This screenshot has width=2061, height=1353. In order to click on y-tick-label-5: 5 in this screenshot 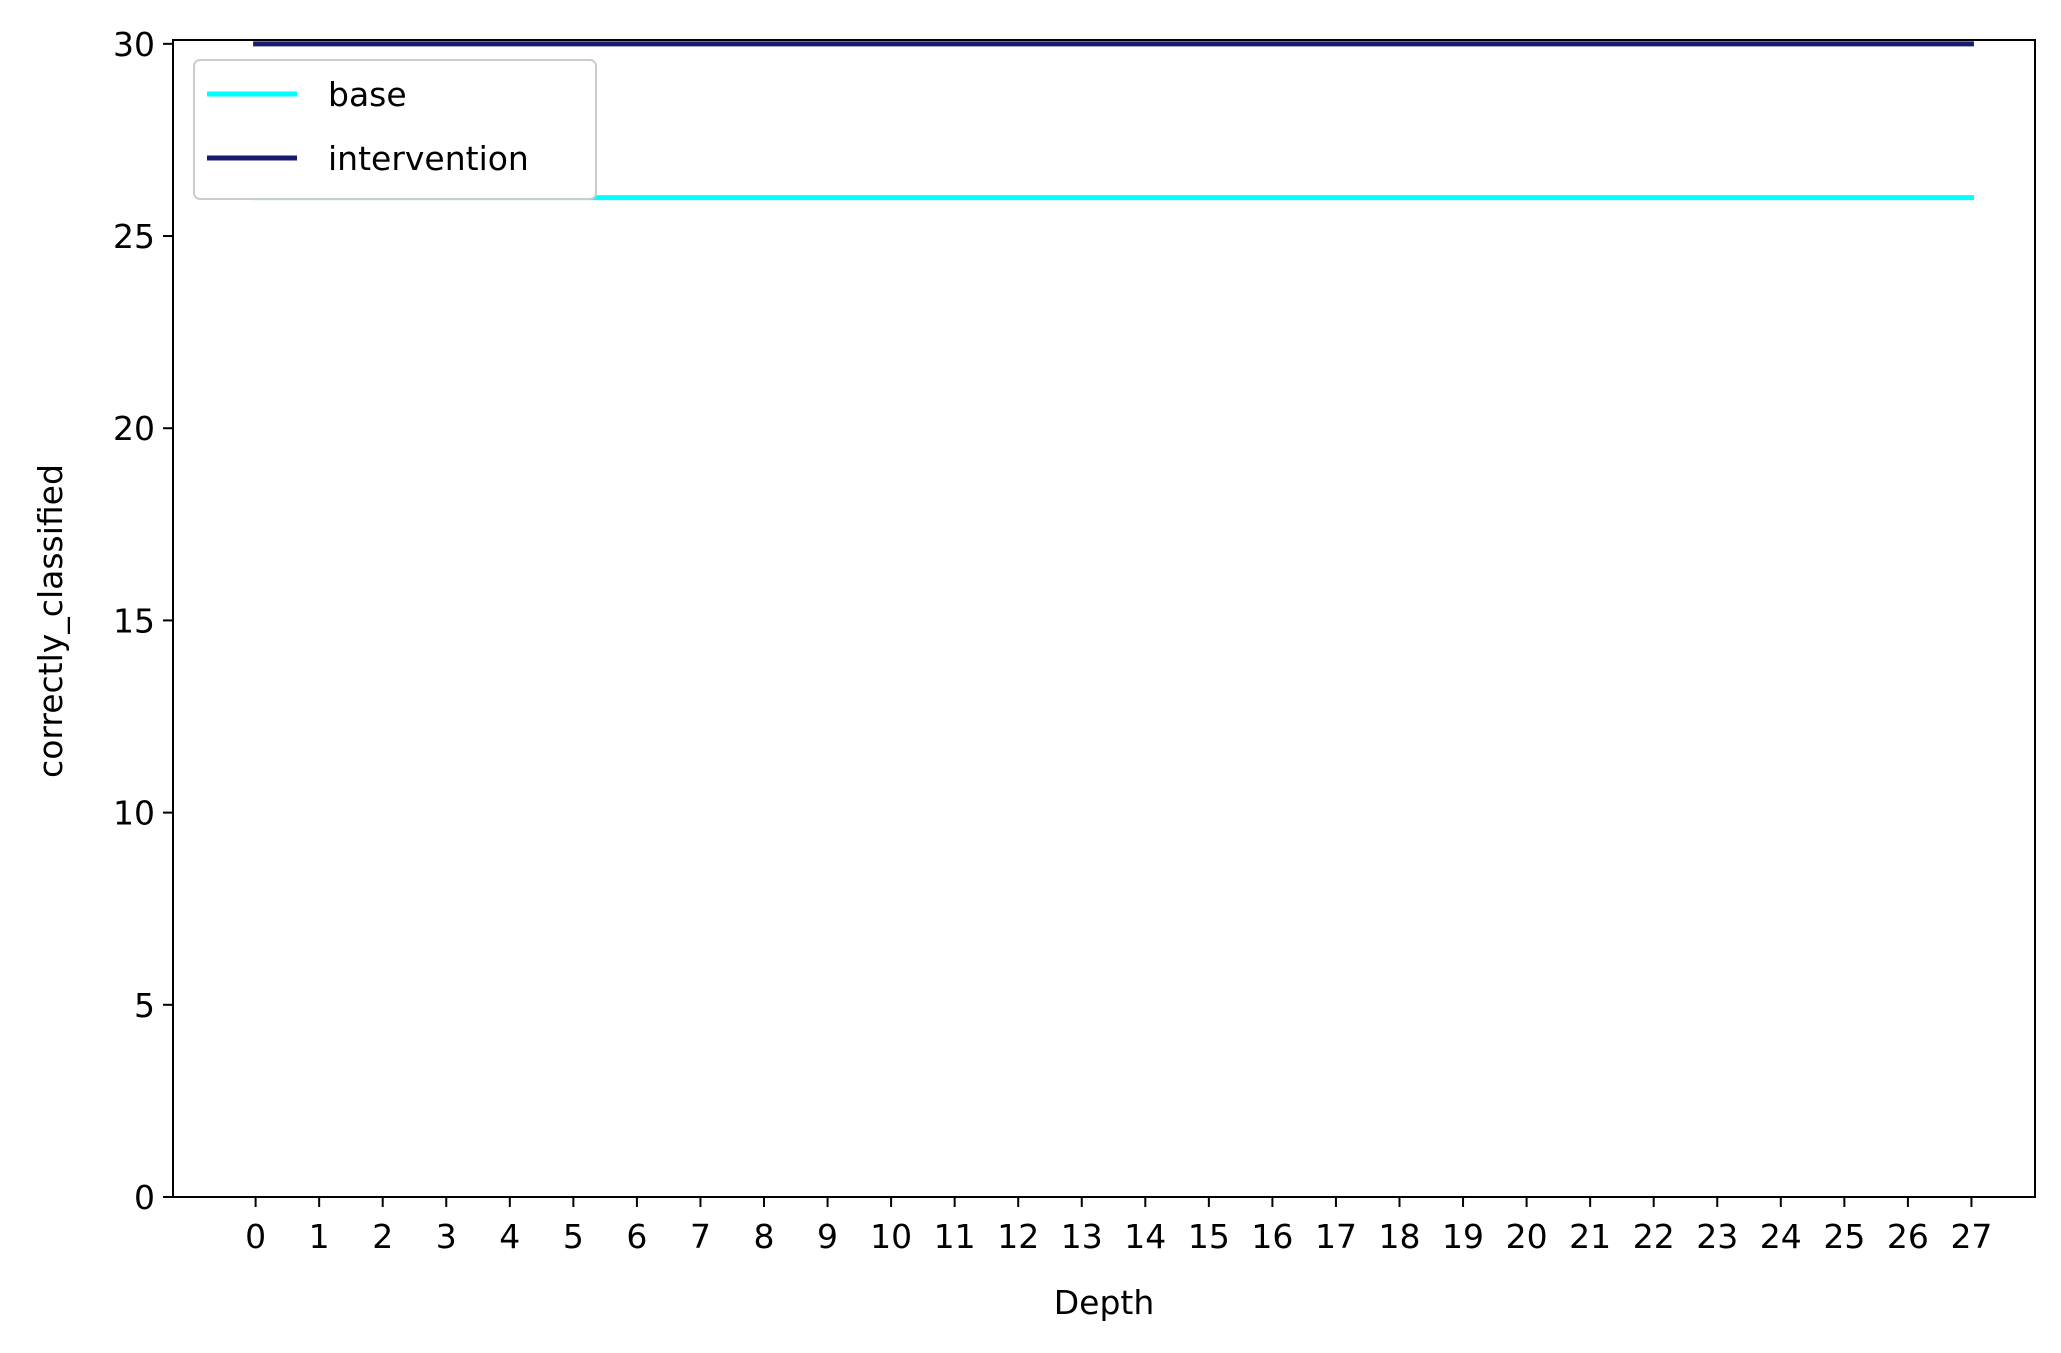, I will do `click(144, 1005)`.